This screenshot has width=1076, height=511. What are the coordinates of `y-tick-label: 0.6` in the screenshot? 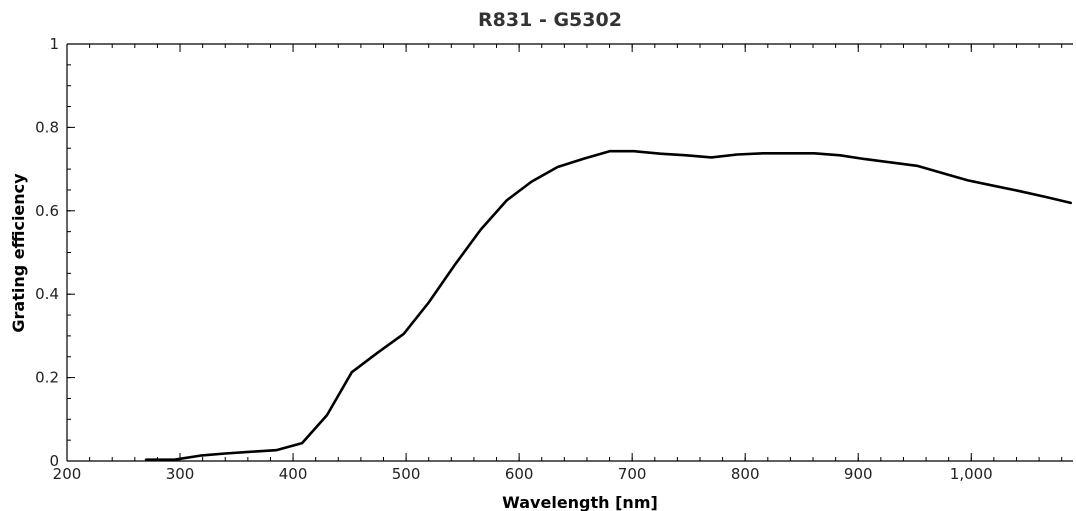 It's located at (47, 211).